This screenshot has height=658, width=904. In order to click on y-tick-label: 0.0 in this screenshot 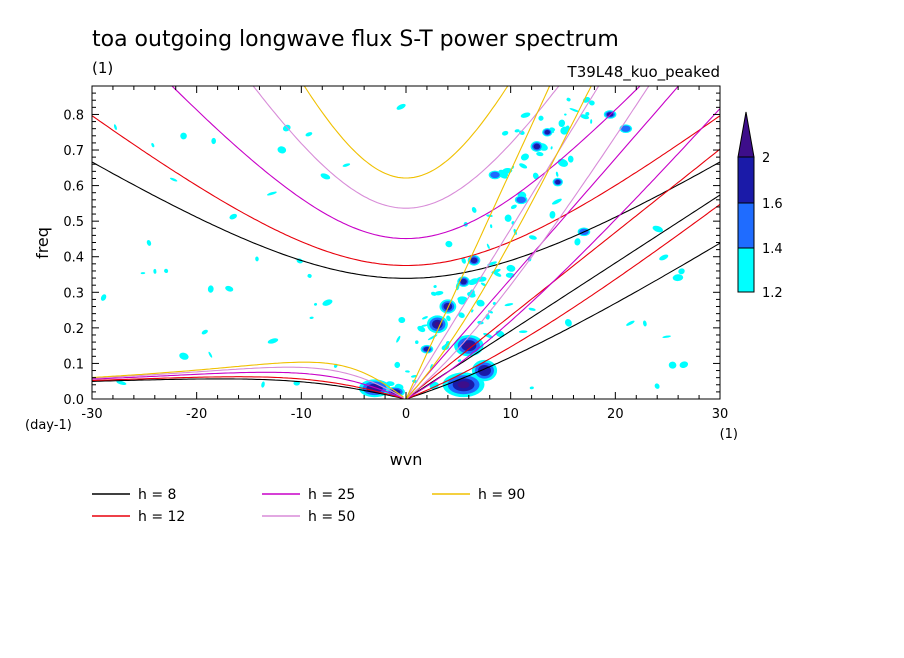, I will do `click(73, 400)`.